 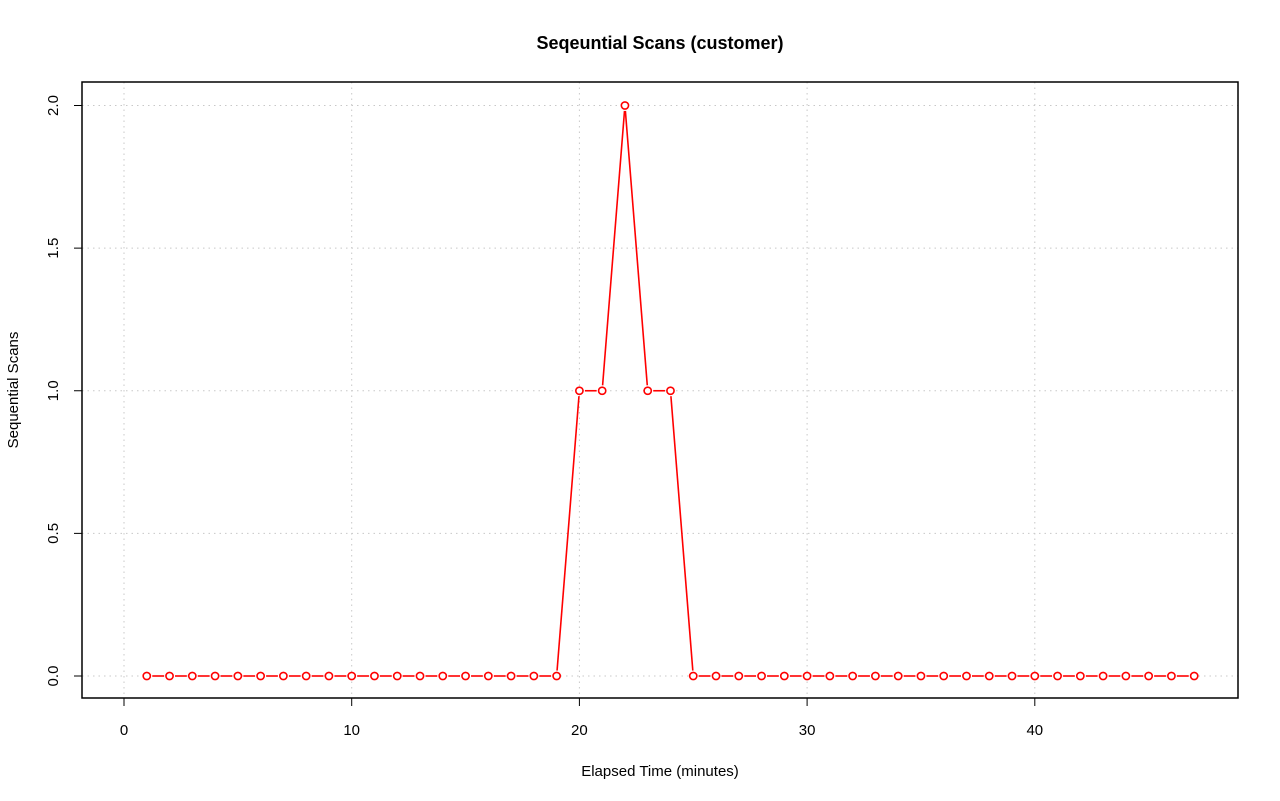 What do you see at coordinates (53, 533) in the screenshot?
I see `y-tick-label: 0.5` at bounding box center [53, 533].